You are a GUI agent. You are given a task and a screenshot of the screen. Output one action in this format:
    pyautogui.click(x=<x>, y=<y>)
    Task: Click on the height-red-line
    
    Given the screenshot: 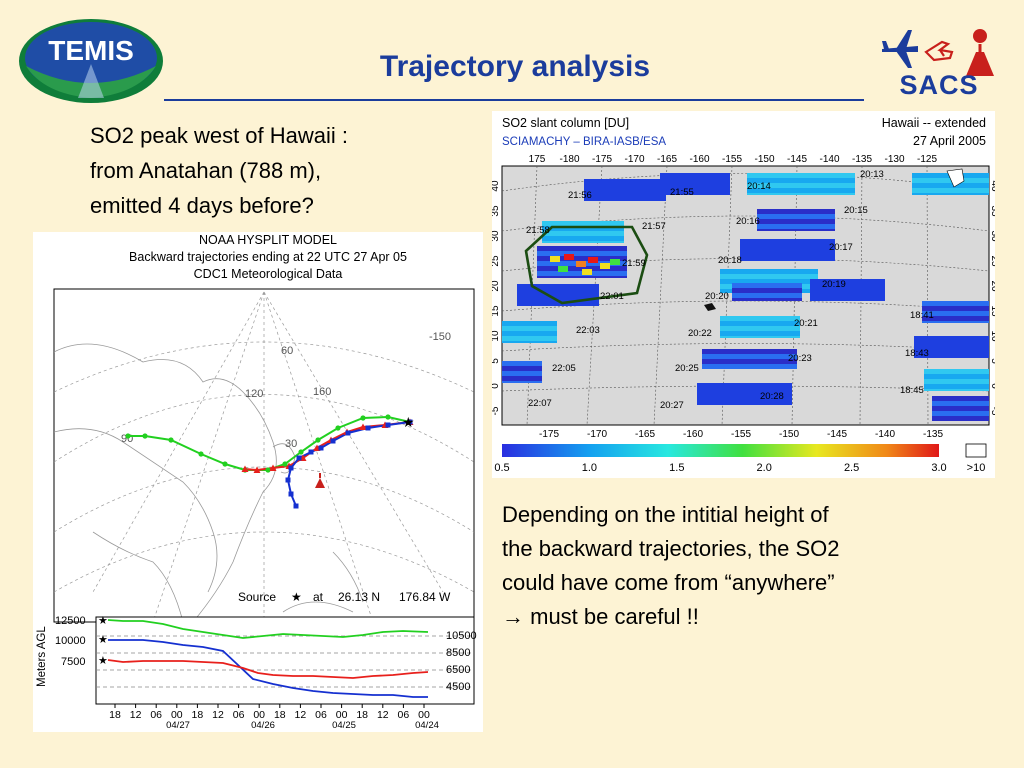 What is the action you would take?
    pyautogui.click(x=268, y=669)
    